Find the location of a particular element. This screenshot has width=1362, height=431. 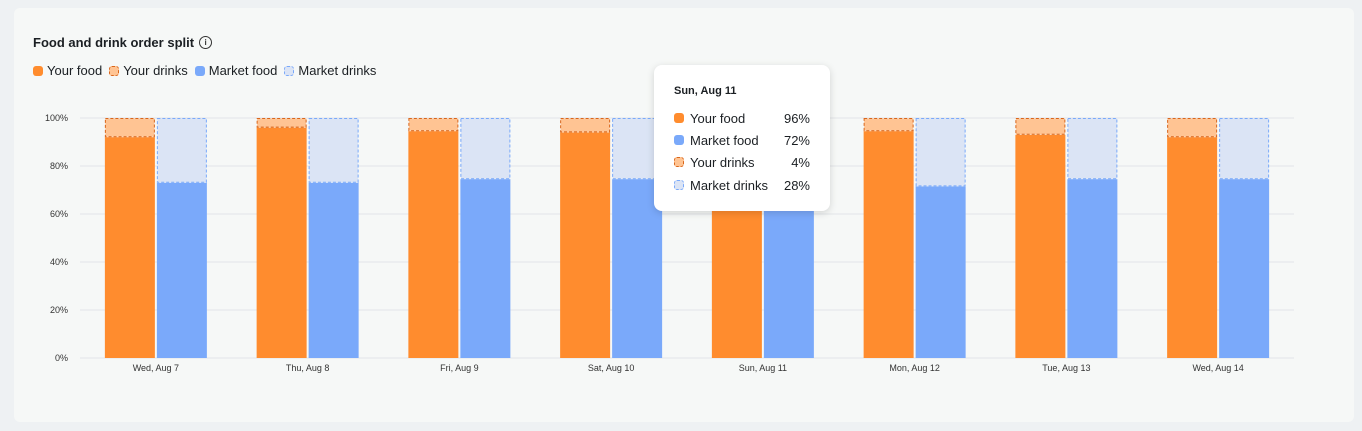

tooltip-value: 72% is located at coordinates (796, 140).